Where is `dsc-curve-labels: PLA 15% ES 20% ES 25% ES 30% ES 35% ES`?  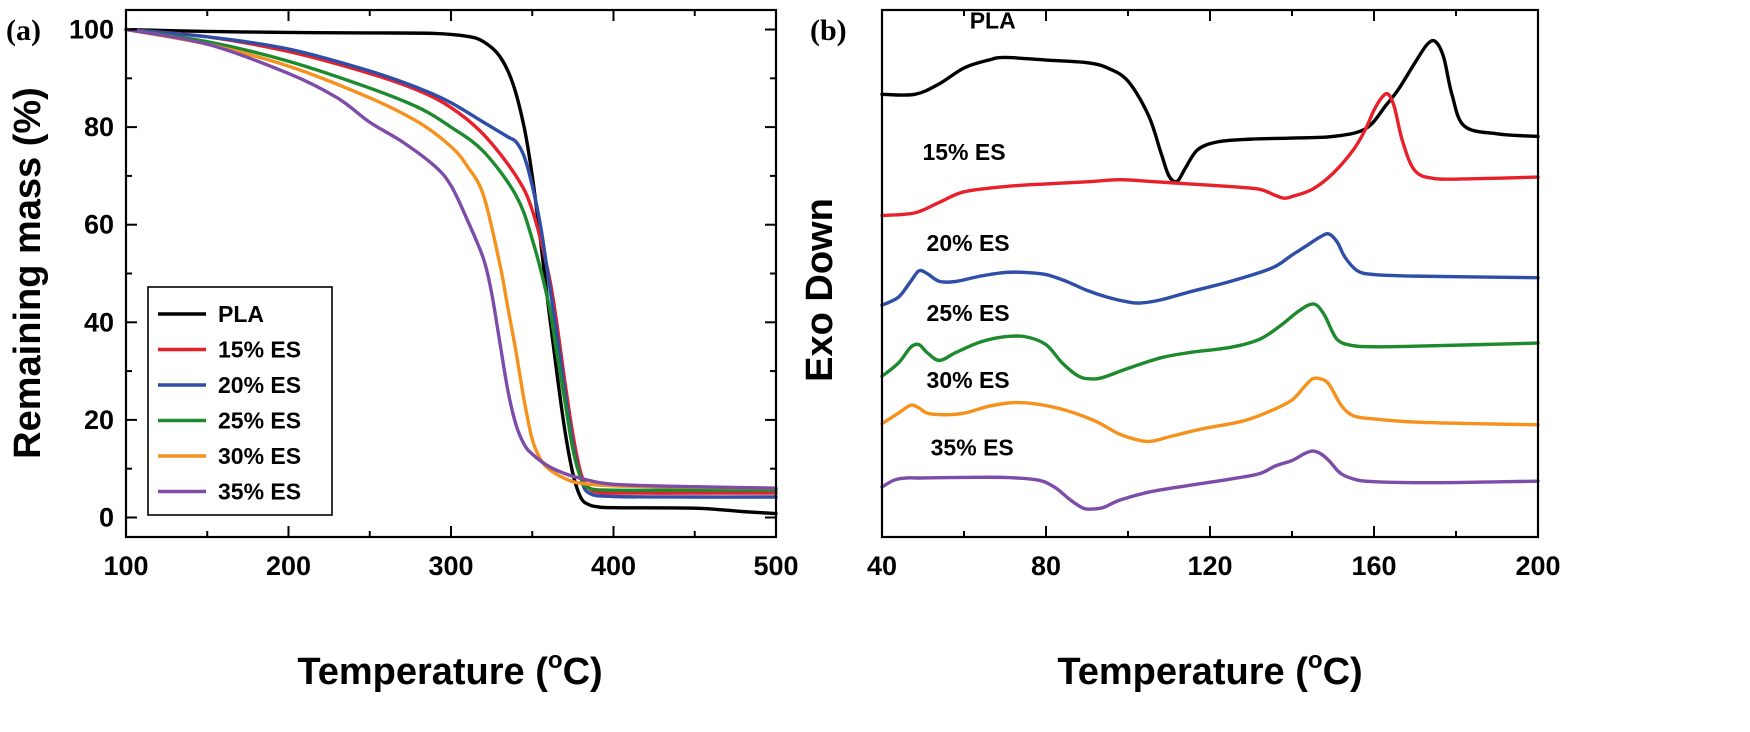
dsc-curve-labels: PLA 15% ES 20% ES 25% ES 30% ES 35% ES is located at coordinates (968, 233).